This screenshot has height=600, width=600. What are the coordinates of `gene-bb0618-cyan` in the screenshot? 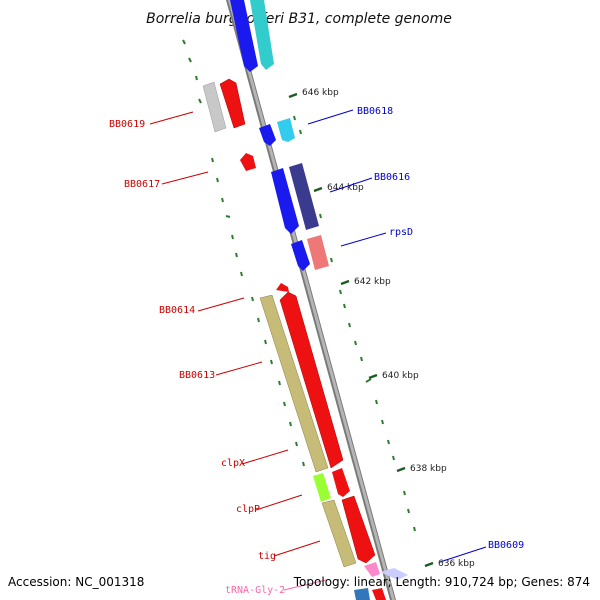 It's located at (286, 130).